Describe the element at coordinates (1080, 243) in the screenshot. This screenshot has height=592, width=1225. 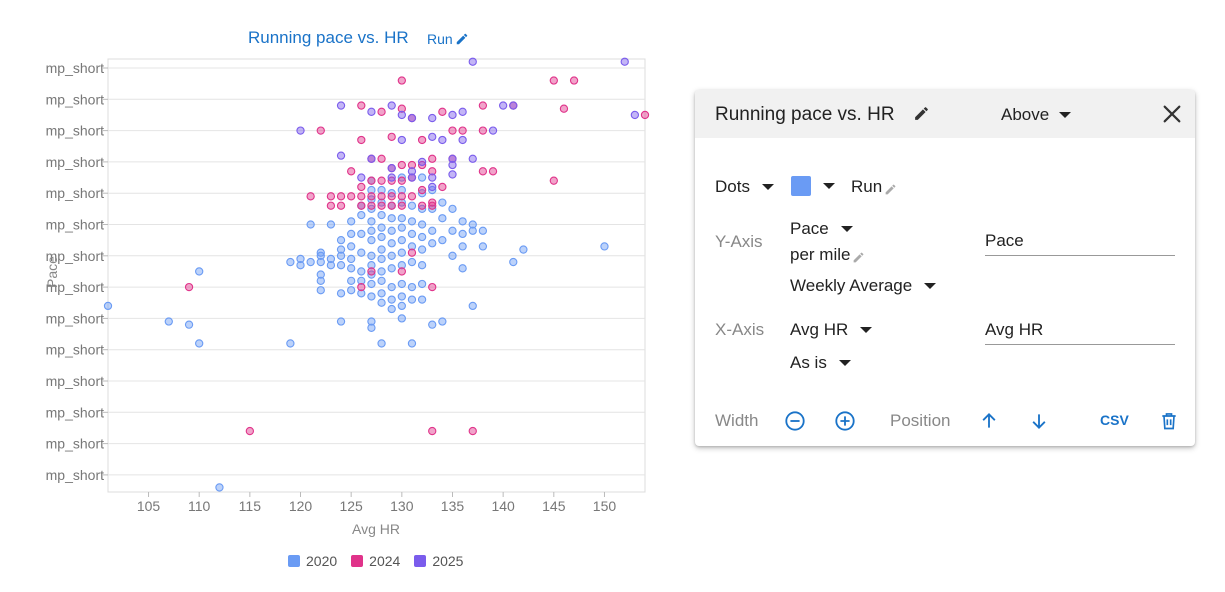
I see `y-axis-title-input` at that location.